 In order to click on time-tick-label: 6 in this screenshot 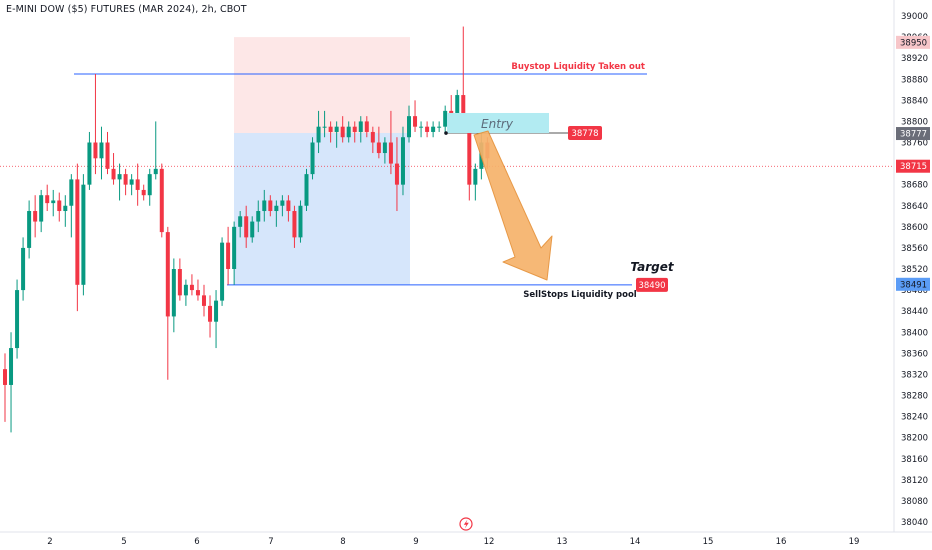, I will do `click(196, 542)`.